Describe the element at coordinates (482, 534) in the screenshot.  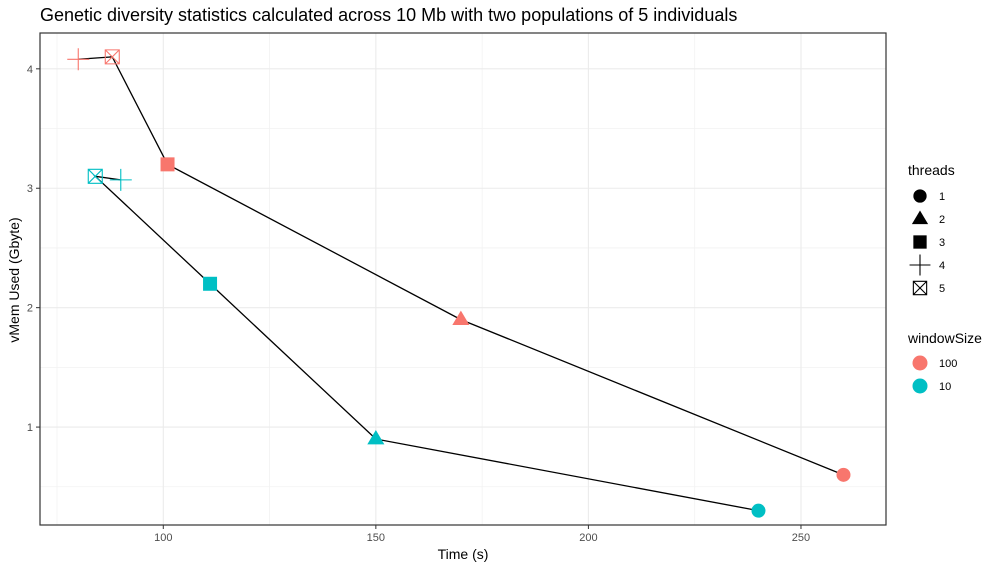
I see `x-axis-ticks: 100 150 200 250` at that location.